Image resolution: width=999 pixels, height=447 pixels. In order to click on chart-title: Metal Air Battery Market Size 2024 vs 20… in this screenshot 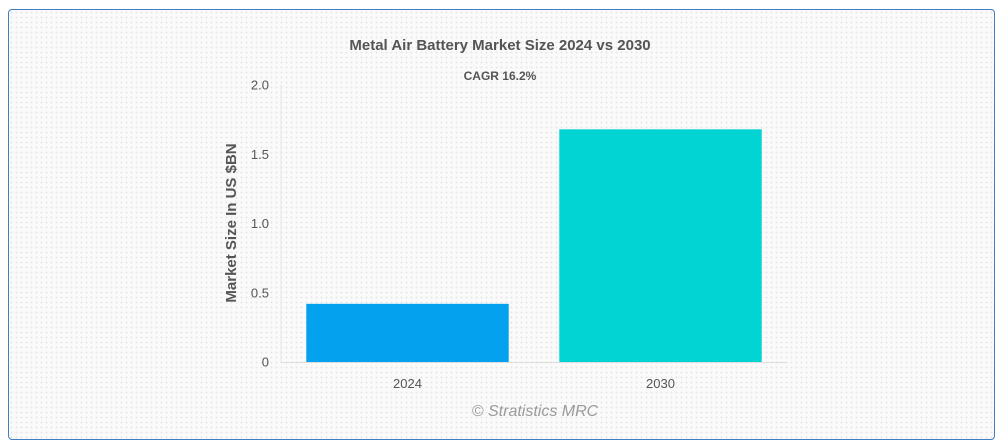, I will do `click(499, 45)`.